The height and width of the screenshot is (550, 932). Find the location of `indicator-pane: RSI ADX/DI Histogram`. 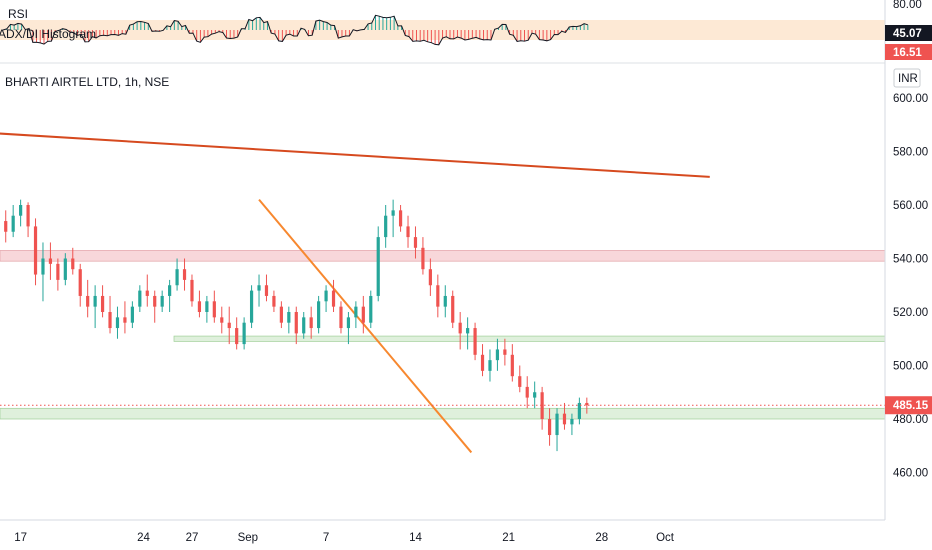

indicator-pane: RSI ADX/DI Histogram is located at coordinates (442, 35).